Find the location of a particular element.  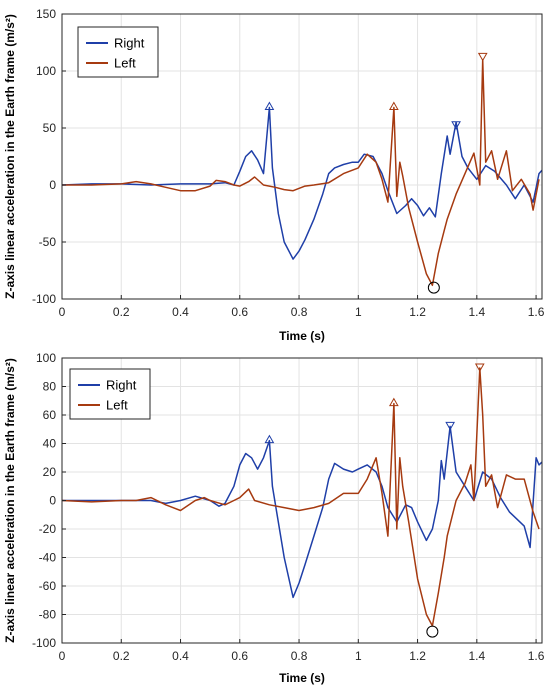

y-tick-label: -80 is located at coordinates (48, 615).